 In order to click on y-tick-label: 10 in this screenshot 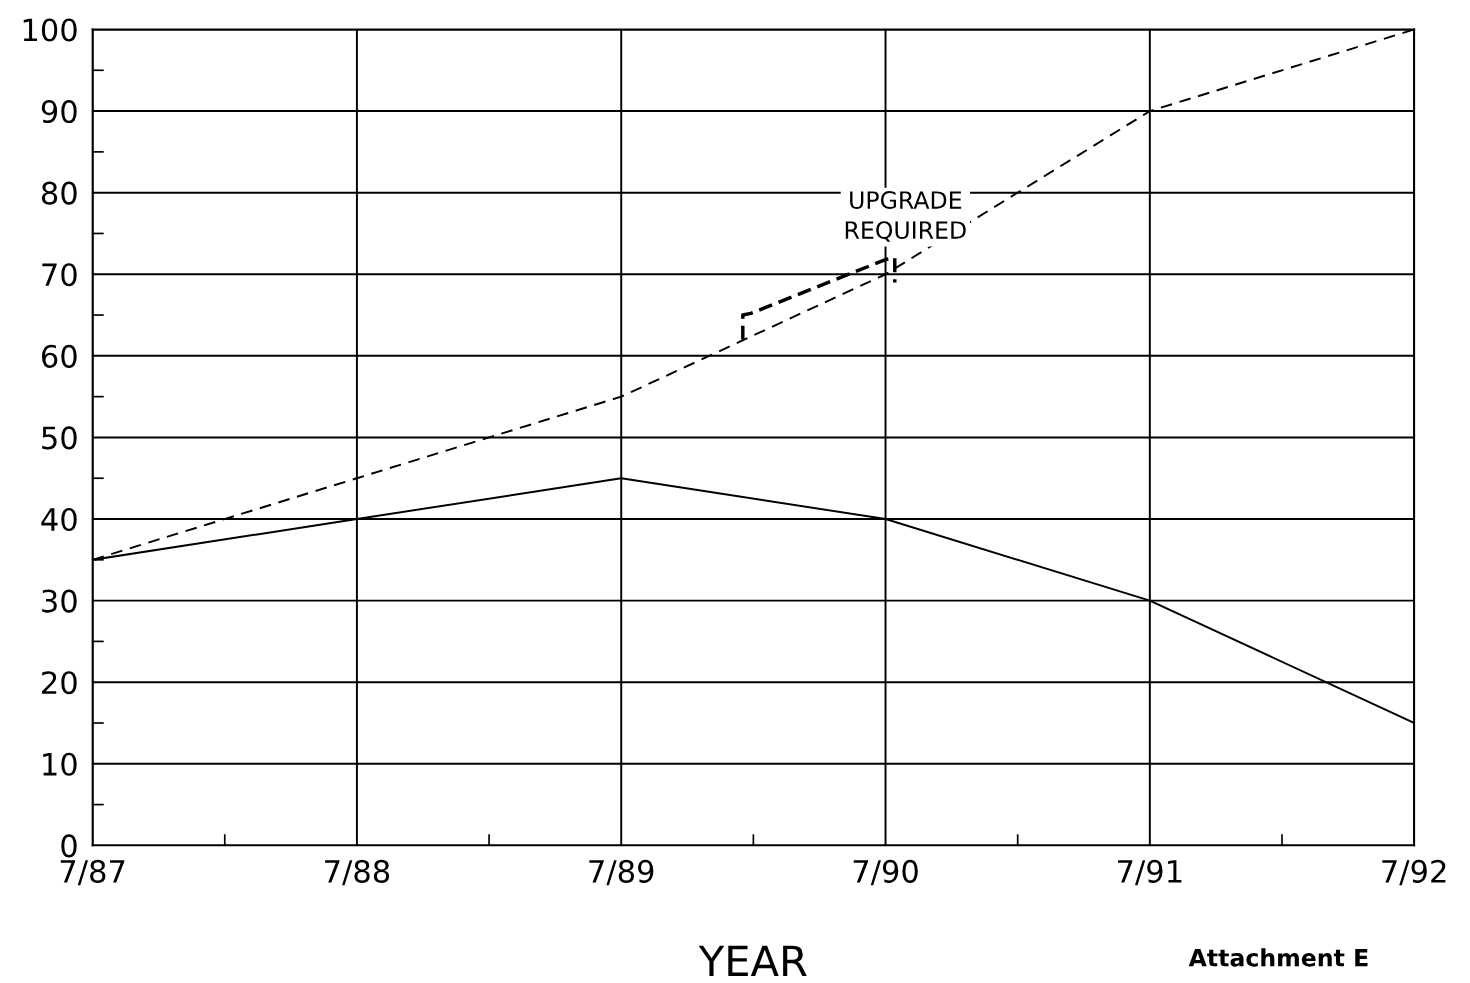, I will do `click(60, 764)`.